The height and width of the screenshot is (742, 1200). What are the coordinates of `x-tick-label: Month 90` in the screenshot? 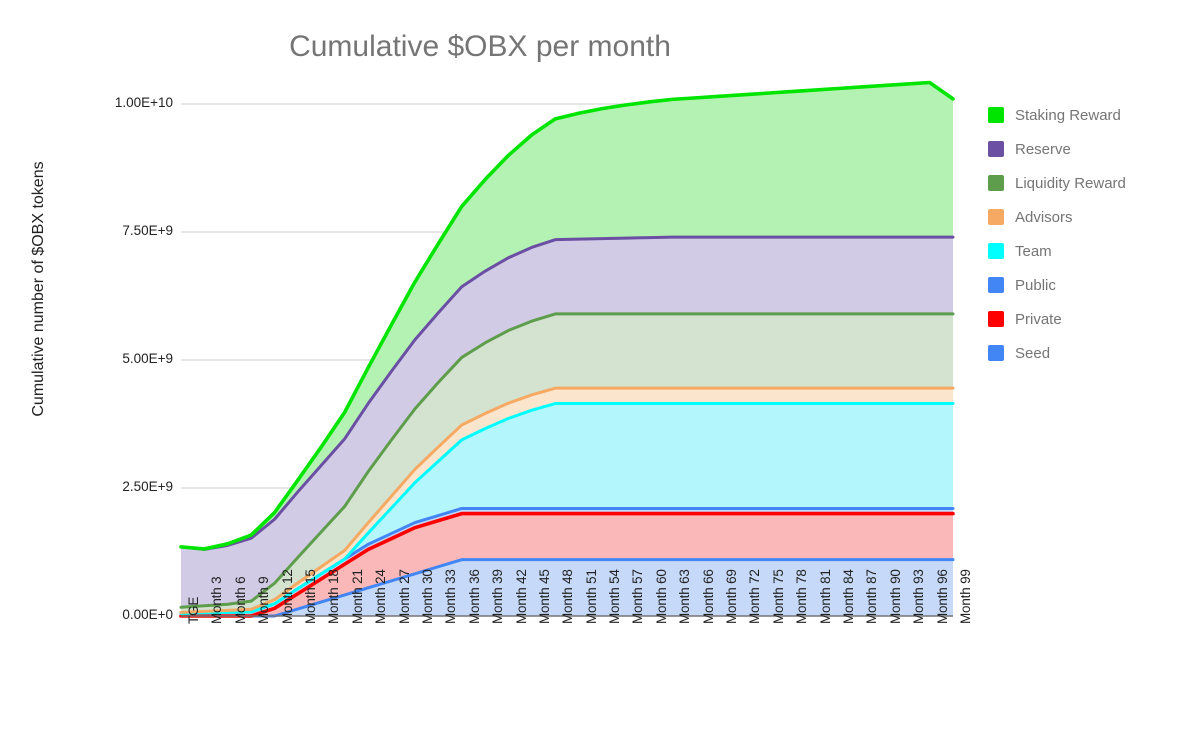 It's located at (895, 596).